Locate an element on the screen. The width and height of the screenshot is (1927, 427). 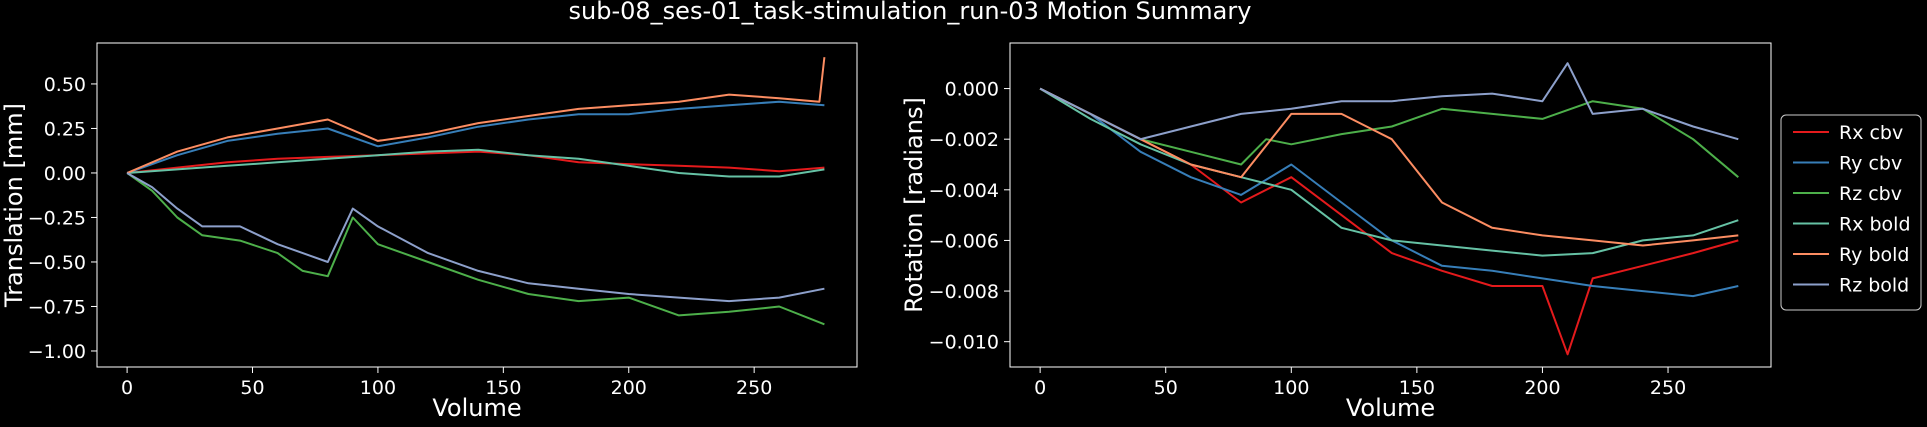
legend-label: Ry cbv is located at coordinates (1870, 164).